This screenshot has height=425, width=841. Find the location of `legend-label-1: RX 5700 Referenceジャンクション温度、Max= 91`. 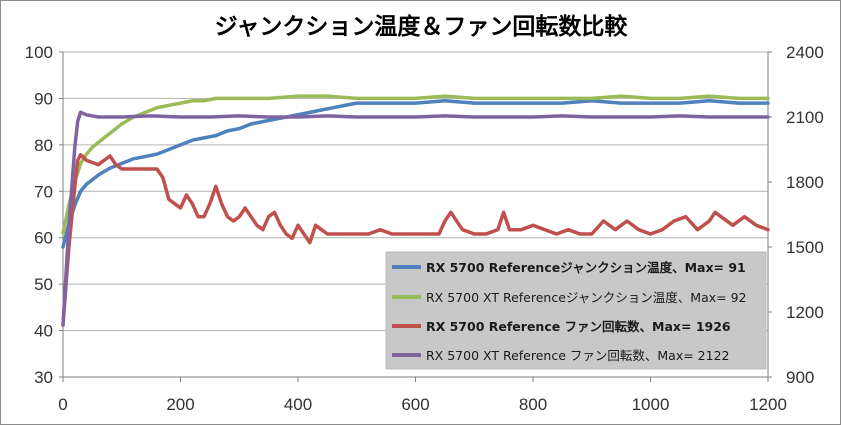

legend-label-1: RX 5700 Referenceジャンクション温度、Max= 91 is located at coordinates (586, 267).